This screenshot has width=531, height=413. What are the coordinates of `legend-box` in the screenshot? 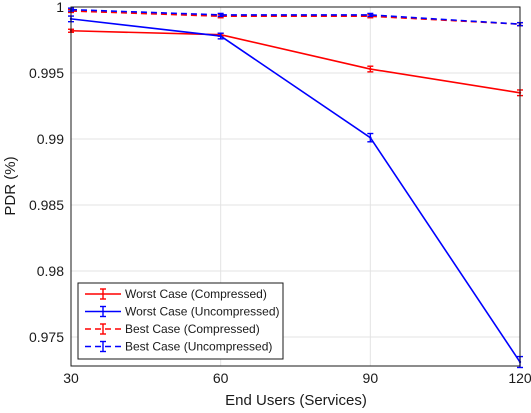 It's located at (180, 321).